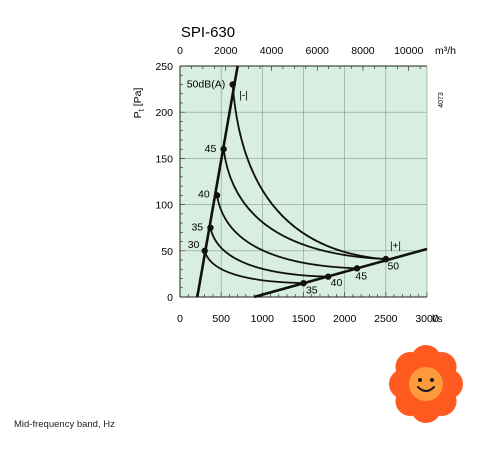  Describe the element at coordinates (345, 319) in the screenshot. I see `x-tick-label-bottom: 2000` at that location.